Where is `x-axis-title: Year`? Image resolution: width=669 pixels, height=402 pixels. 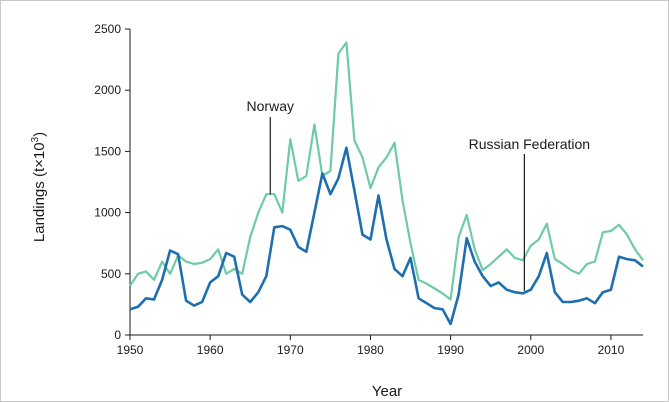
x-axis-title: Year is located at coordinates (387, 391).